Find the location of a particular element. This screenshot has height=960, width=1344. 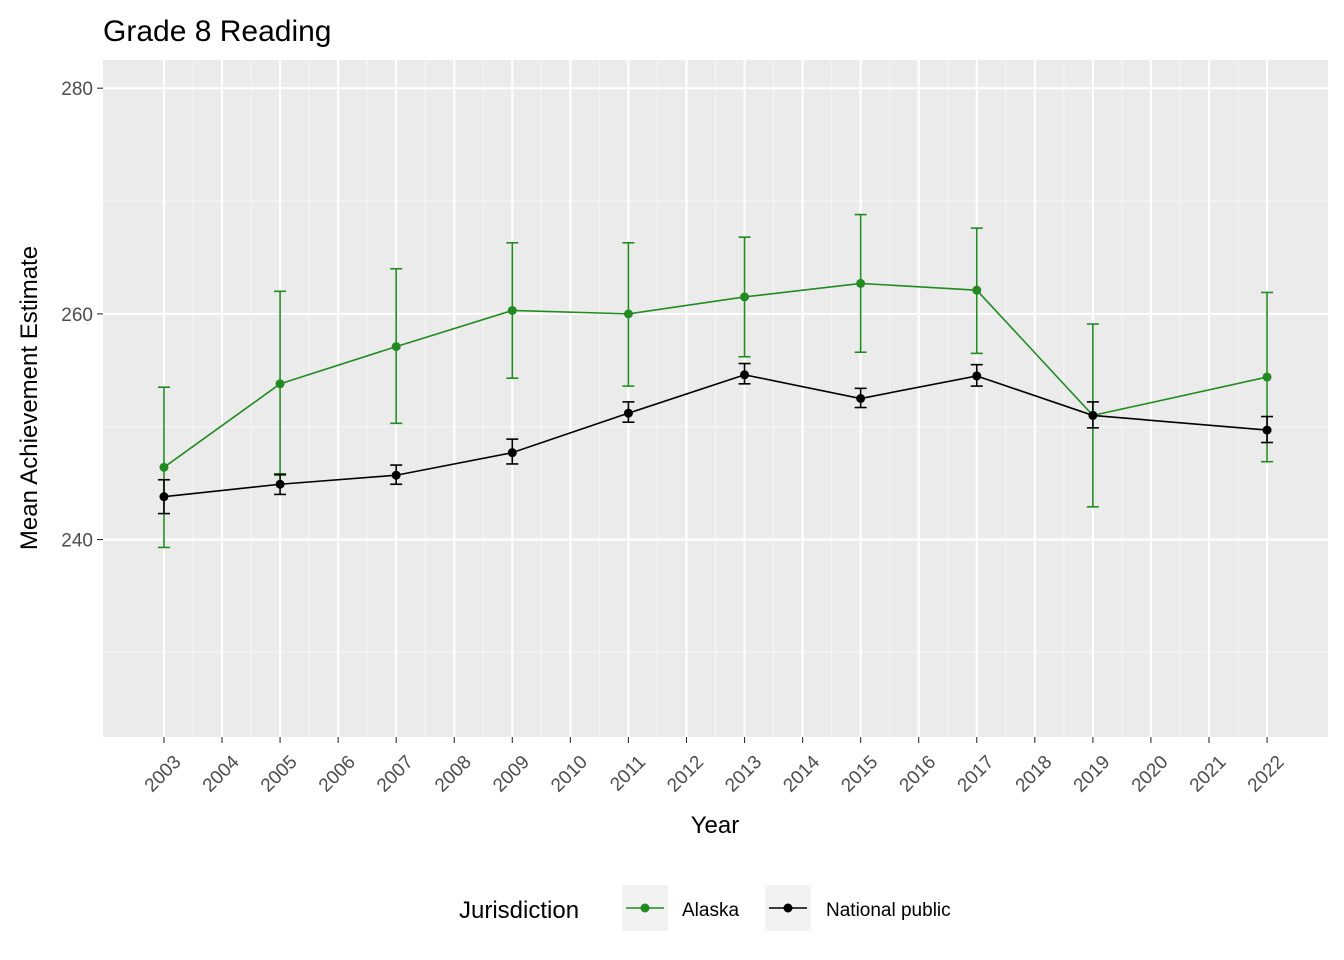

x-tick-label: 2010 is located at coordinates (569, 774).